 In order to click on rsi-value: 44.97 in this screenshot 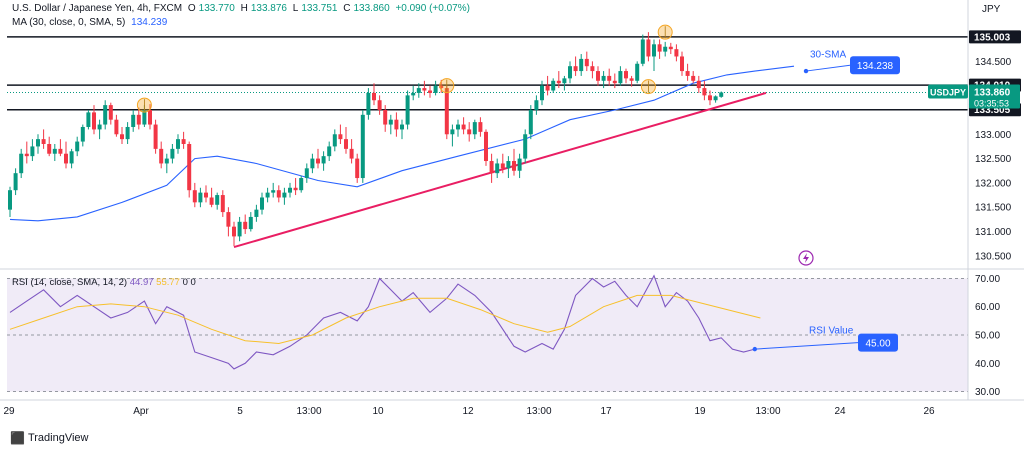, I will do `click(141, 282)`.